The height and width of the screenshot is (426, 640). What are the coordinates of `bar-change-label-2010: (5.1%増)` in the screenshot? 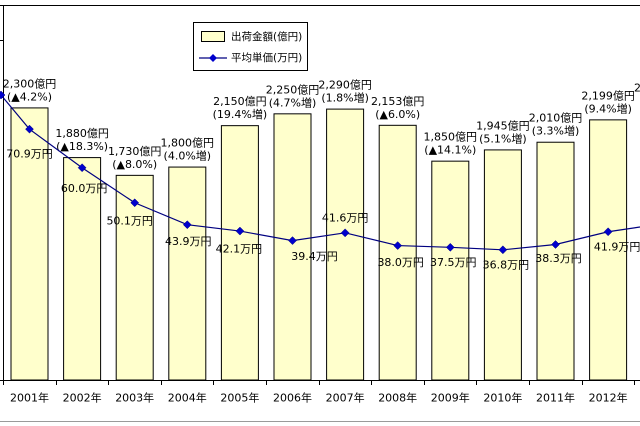 It's located at (503, 138).